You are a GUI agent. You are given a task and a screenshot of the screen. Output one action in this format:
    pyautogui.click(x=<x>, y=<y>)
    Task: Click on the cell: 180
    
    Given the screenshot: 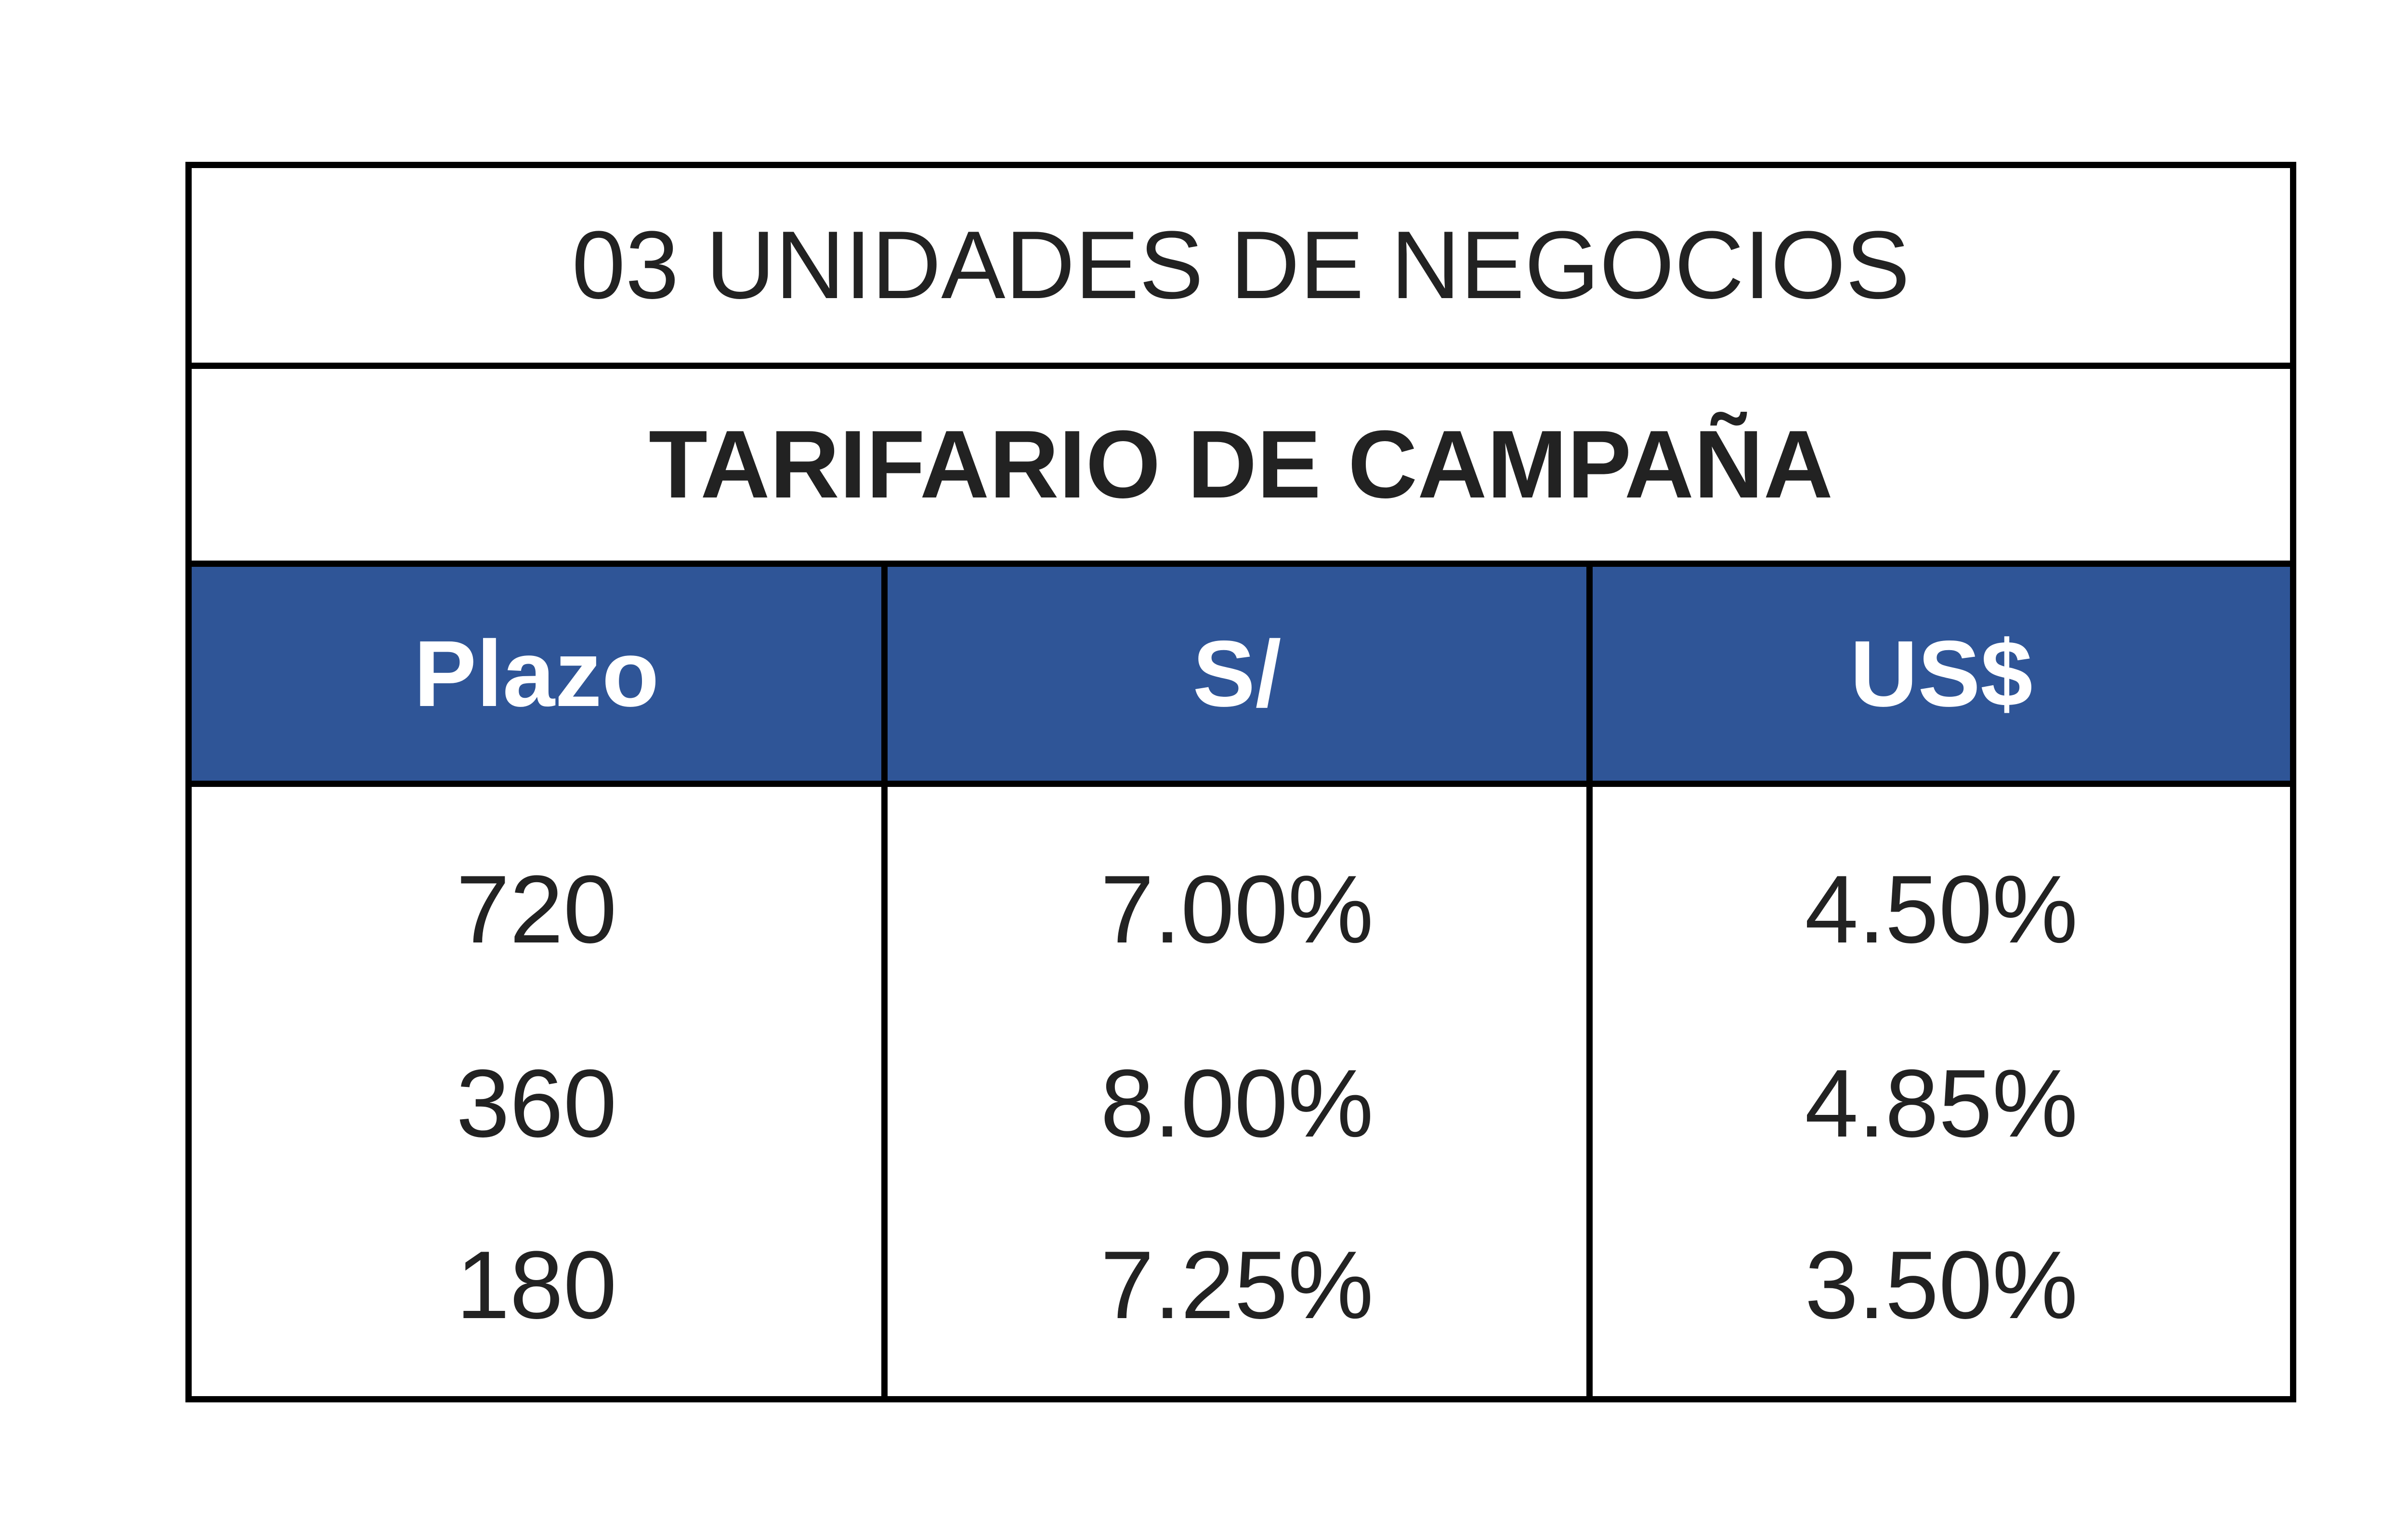 What is the action you would take?
    pyautogui.click(x=536, y=1298)
    